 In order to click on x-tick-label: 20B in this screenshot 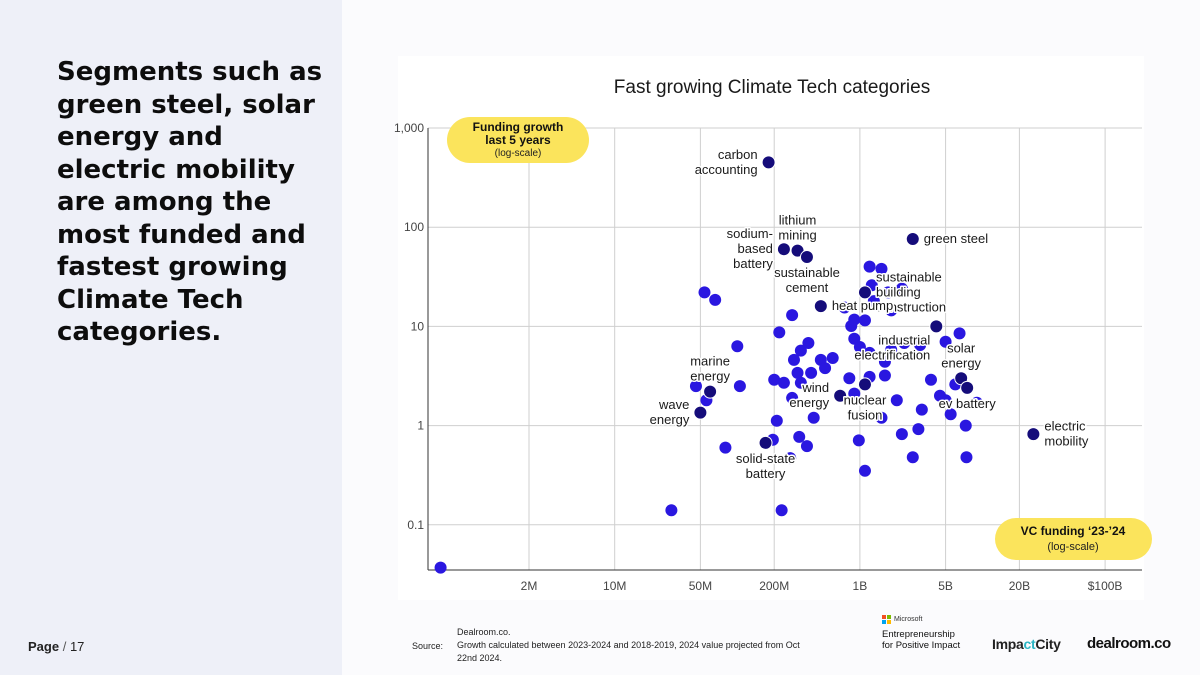, I will do `click(1019, 586)`.